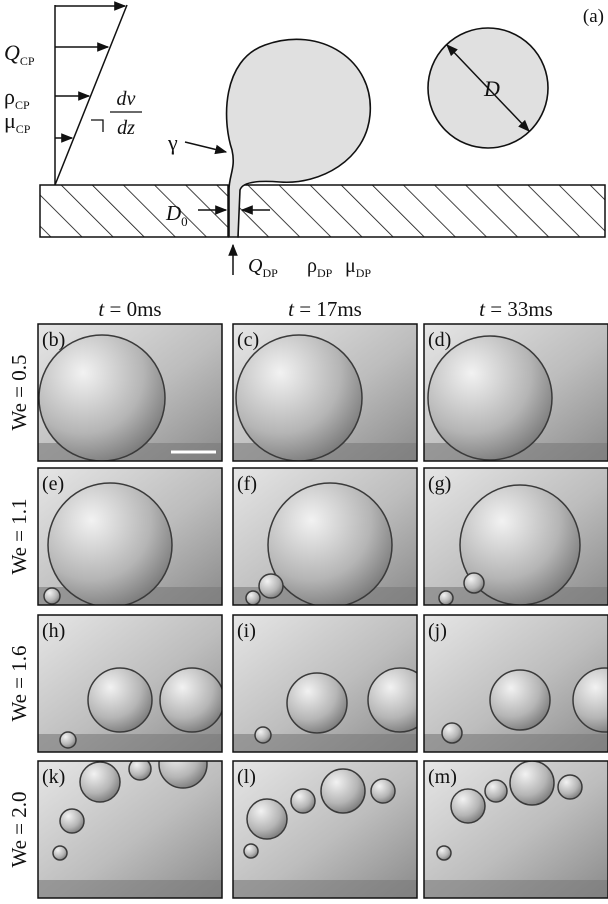  Describe the element at coordinates (358, 267) in the screenshot. I see `symbol-label: μDP` at that location.